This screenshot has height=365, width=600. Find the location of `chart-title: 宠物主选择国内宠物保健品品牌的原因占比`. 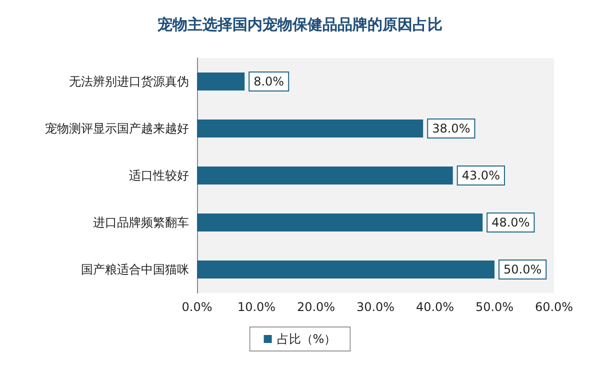

chart-title: 宠物主选择国内宠物保健品品牌的原因占比 is located at coordinates (299, 25).